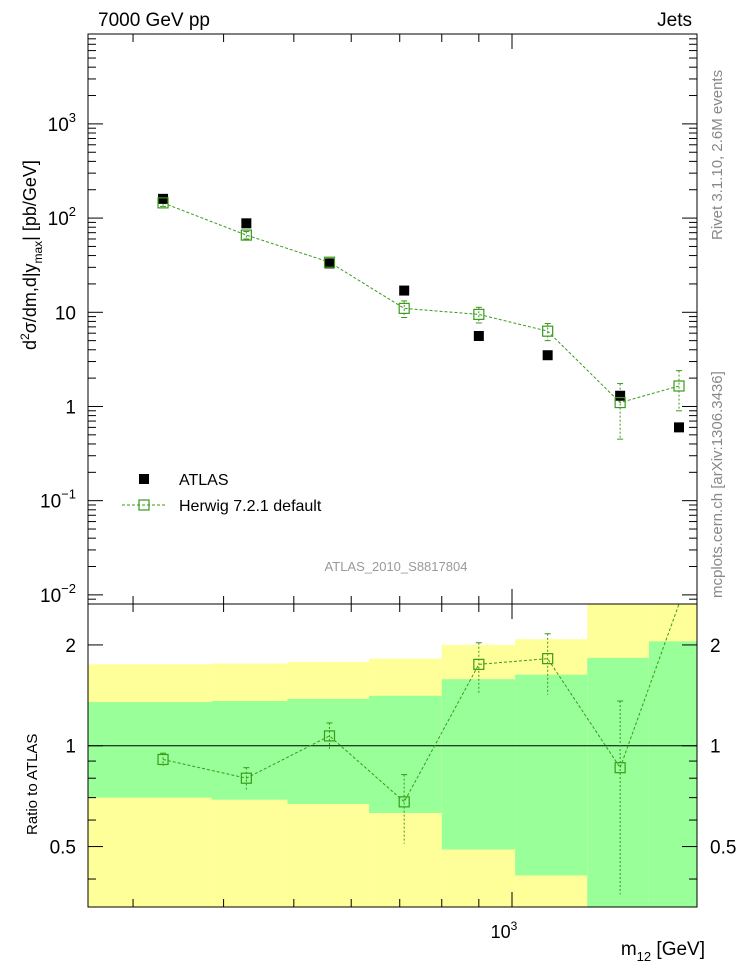 The height and width of the screenshot is (972, 746). I want to click on ratio-line, so click(421, 703).